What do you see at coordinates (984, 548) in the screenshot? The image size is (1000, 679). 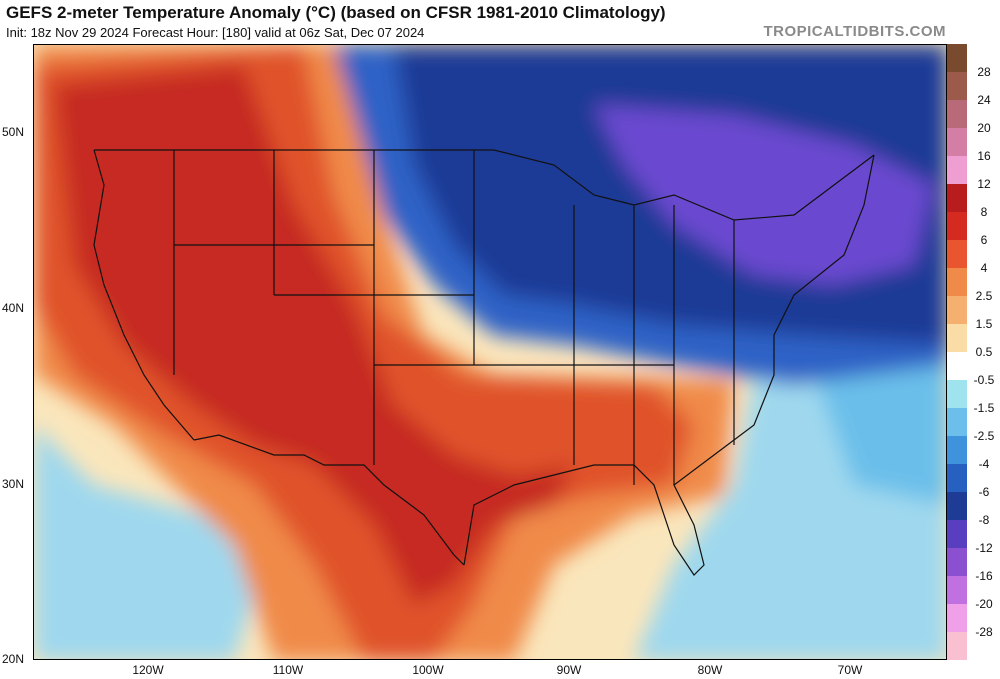 I see `legend-label: -12` at bounding box center [984, 548].